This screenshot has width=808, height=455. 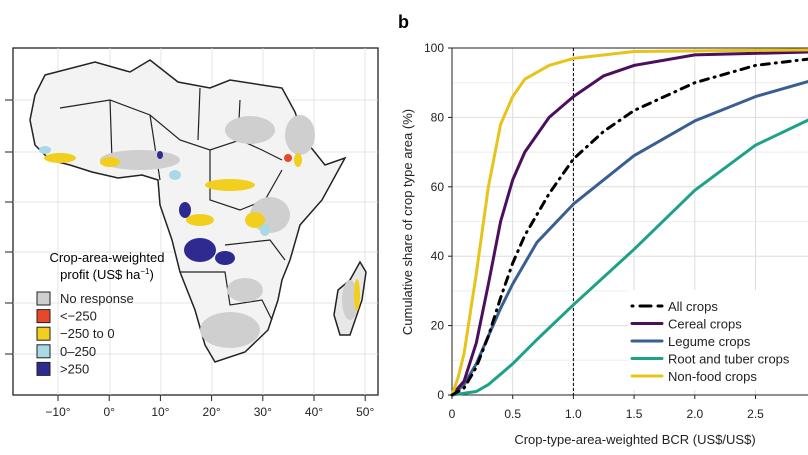 What do you see at coordinates (196, 208) in the screenshot?
I see `map-data-positive-large` at bounding box center [196, 208].